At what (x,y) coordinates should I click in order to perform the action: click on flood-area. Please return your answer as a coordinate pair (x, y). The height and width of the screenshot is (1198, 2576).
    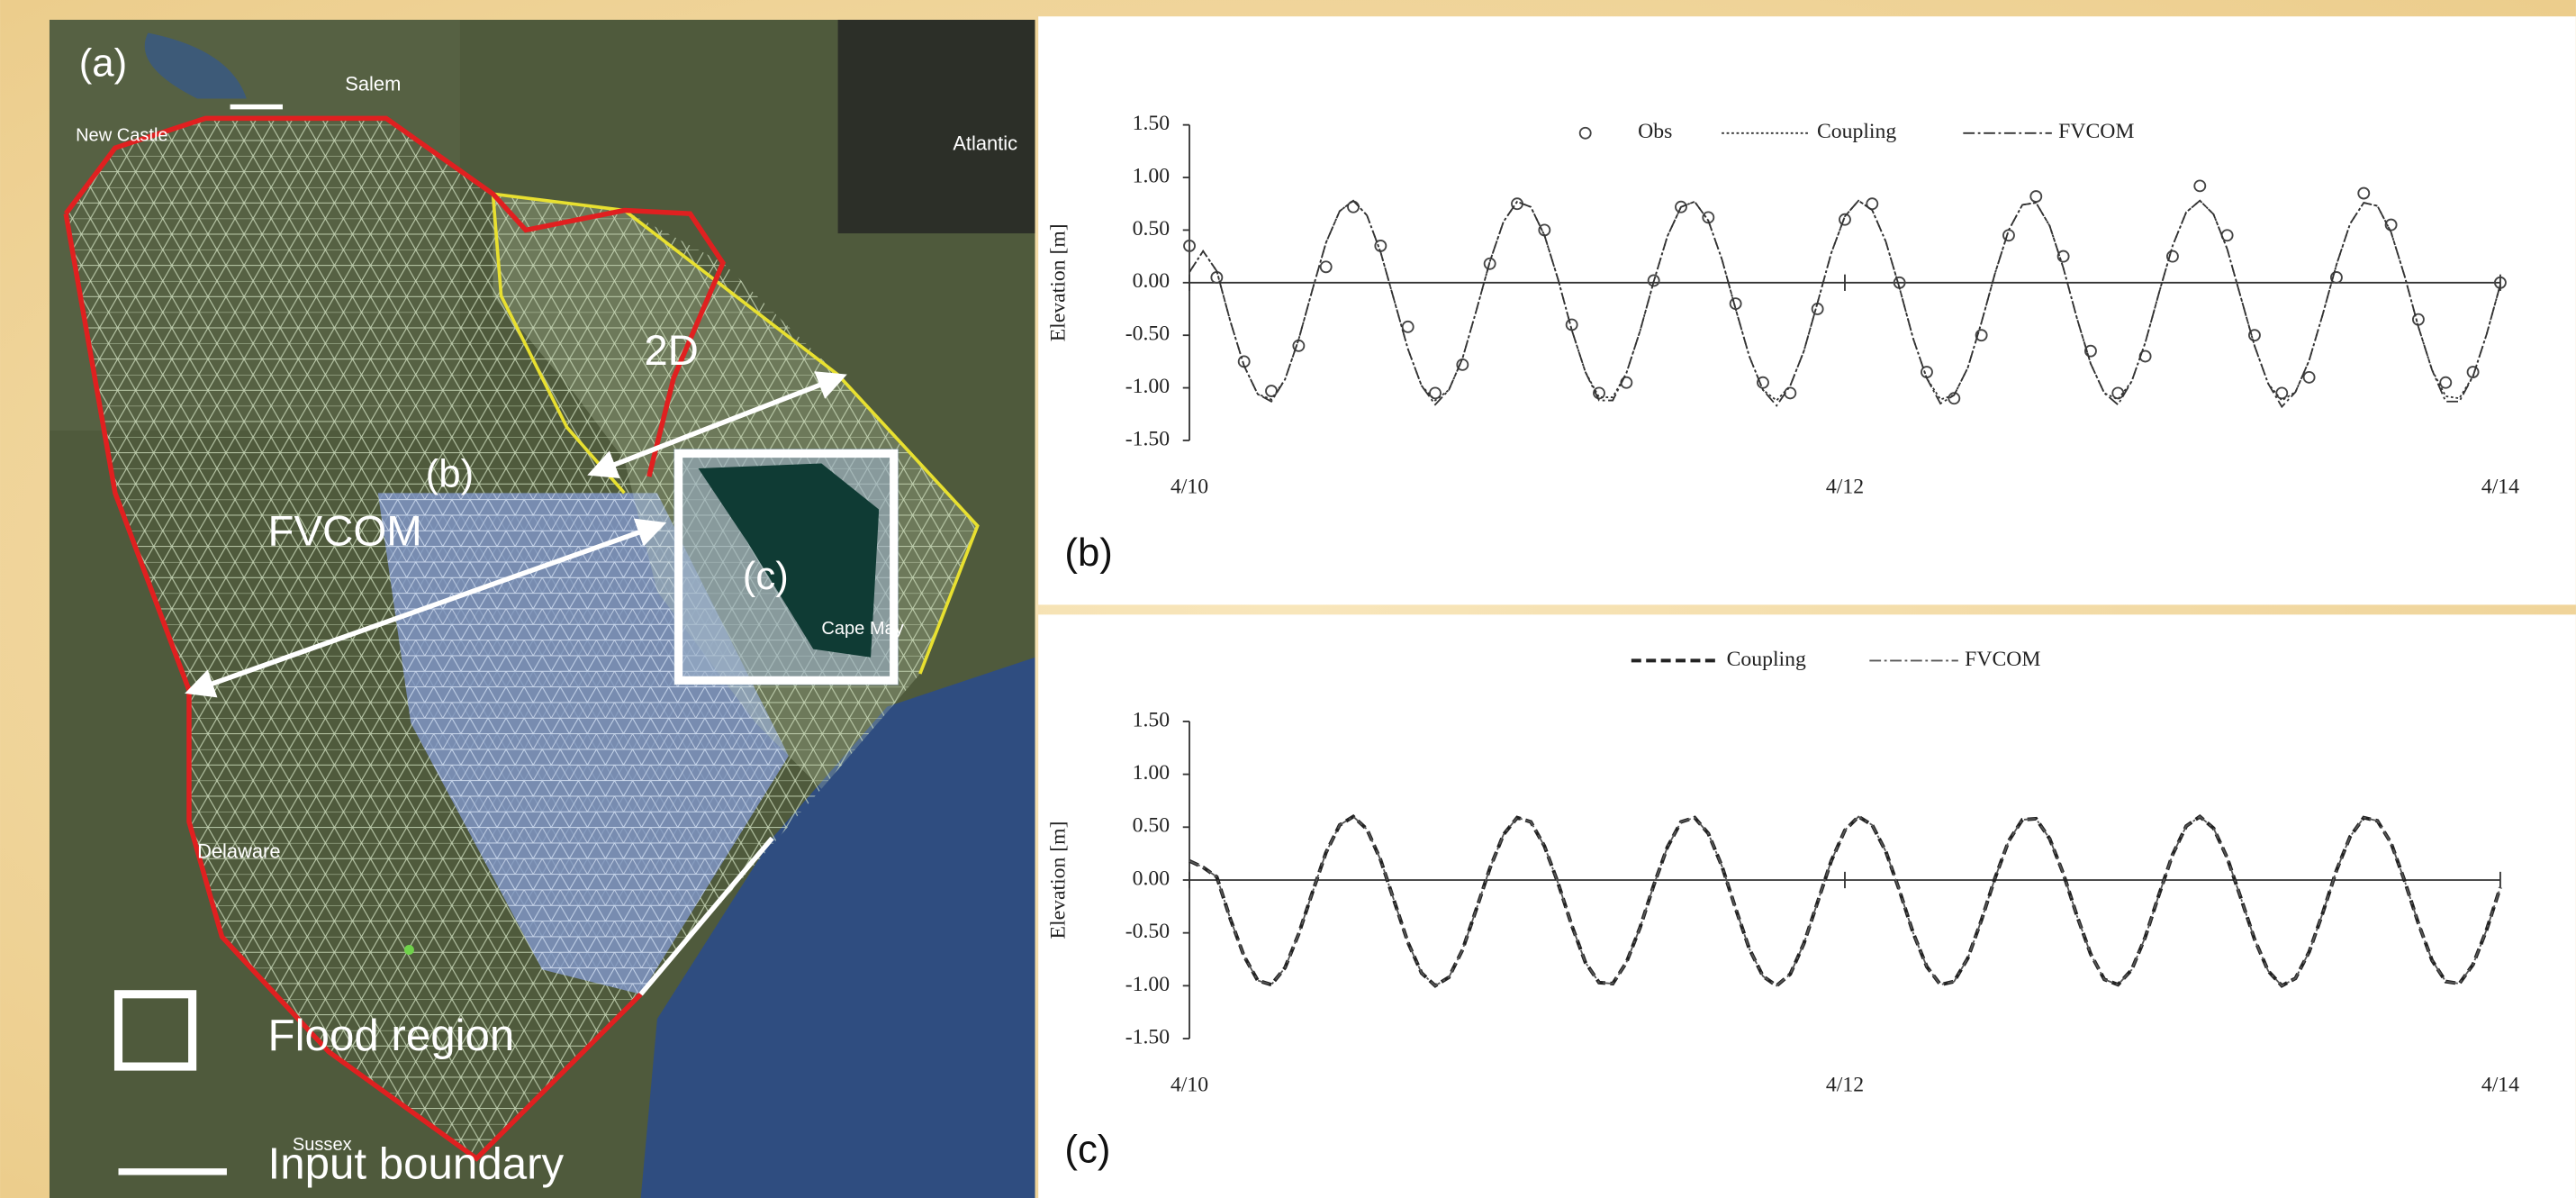
    Looking at the image, I should click on (789, 560).